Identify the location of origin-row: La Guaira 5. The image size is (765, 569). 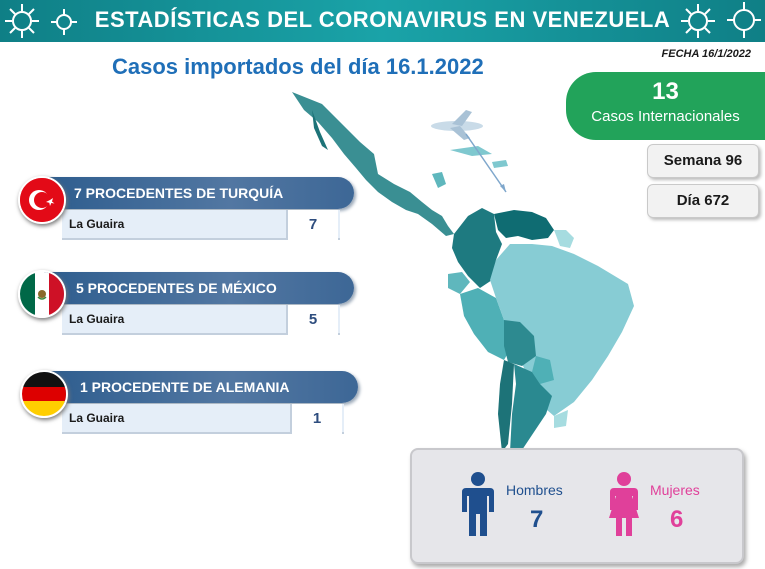
(201, 320).